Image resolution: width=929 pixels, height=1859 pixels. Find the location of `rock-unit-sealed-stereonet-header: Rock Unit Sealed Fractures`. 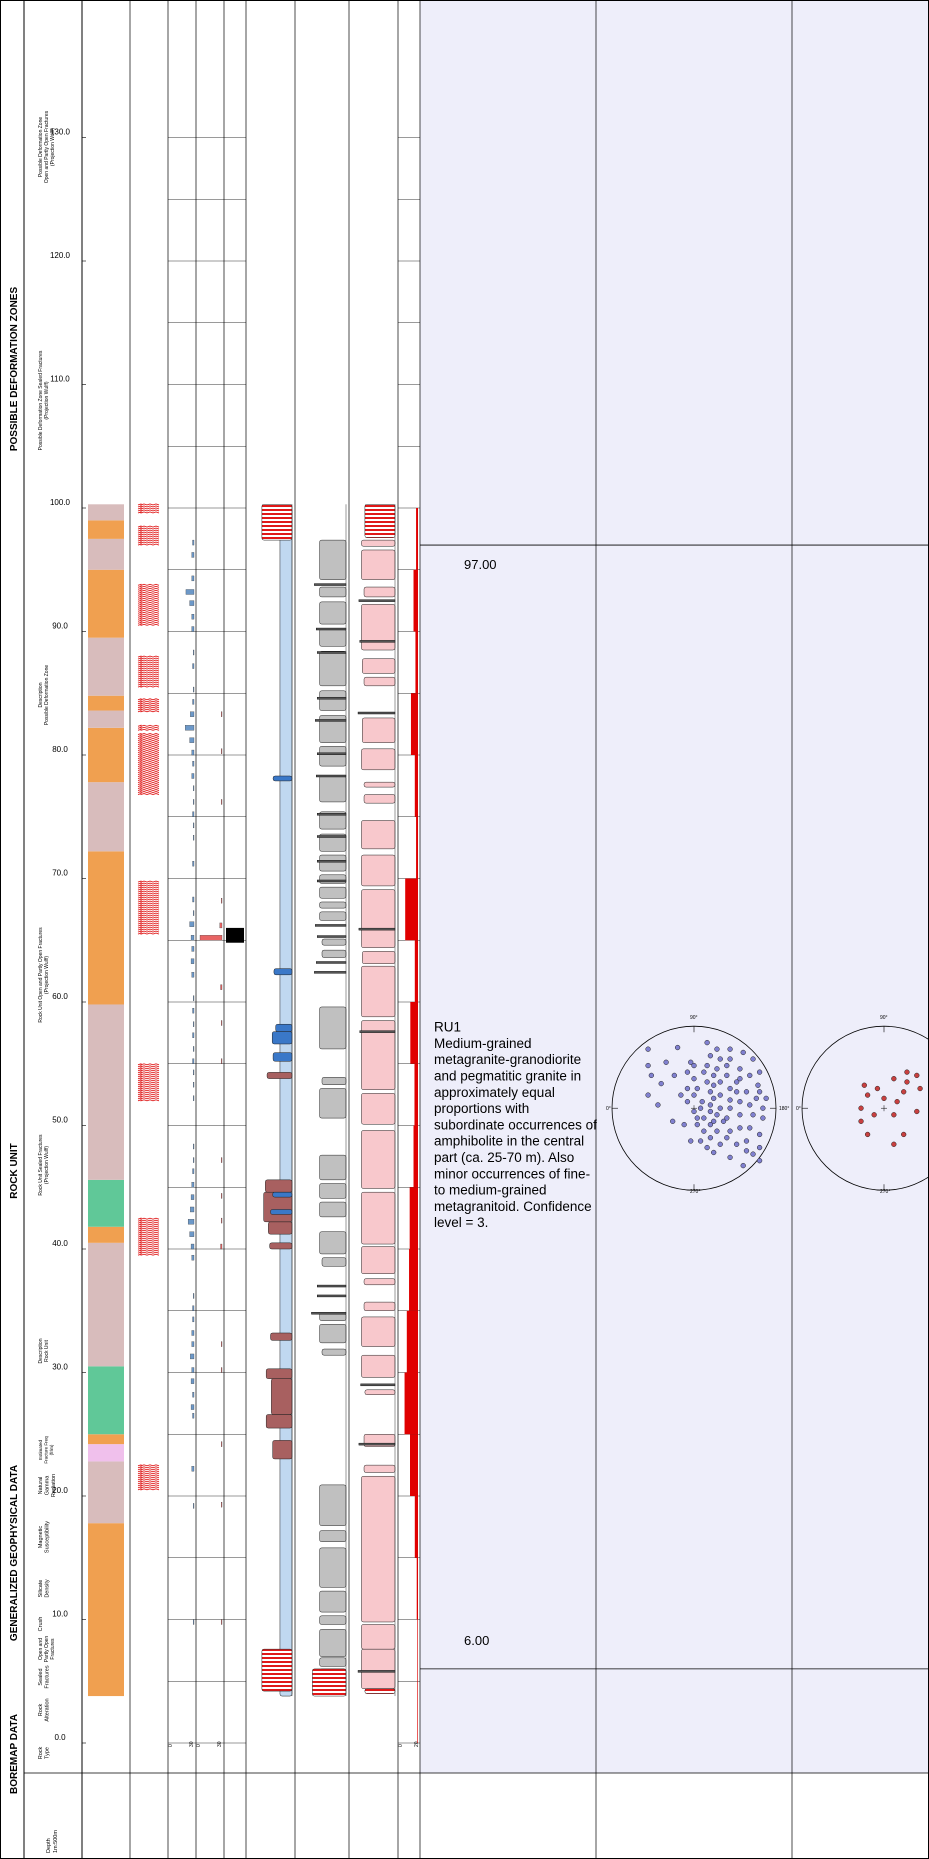

rock-unit-sealed-stereonet-header: Rock Unit Sealed Fractures is located at coordinates (41, 1165).